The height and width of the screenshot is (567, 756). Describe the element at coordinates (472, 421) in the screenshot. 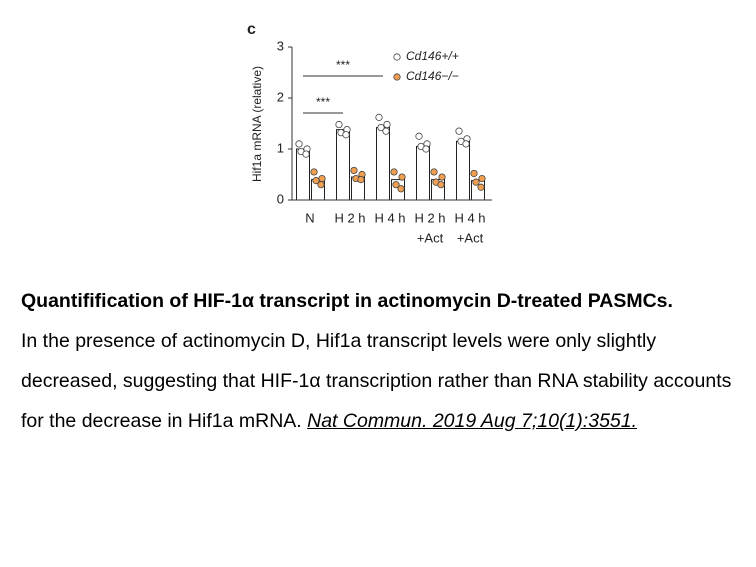

I see `citation-link: Nat Commun. 2019 Aug 7;10(1):3551.` at that location.